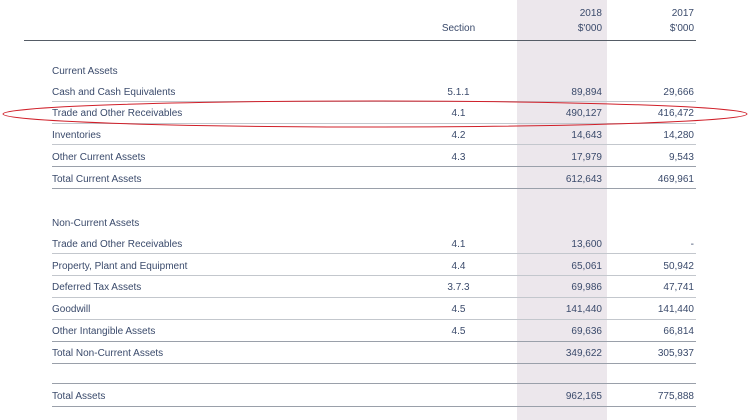  What do you see at coordinates (583, 179) in the screenshot?
I see `total-current-assets-2018: 612,643` at bounding box center [583, 179].